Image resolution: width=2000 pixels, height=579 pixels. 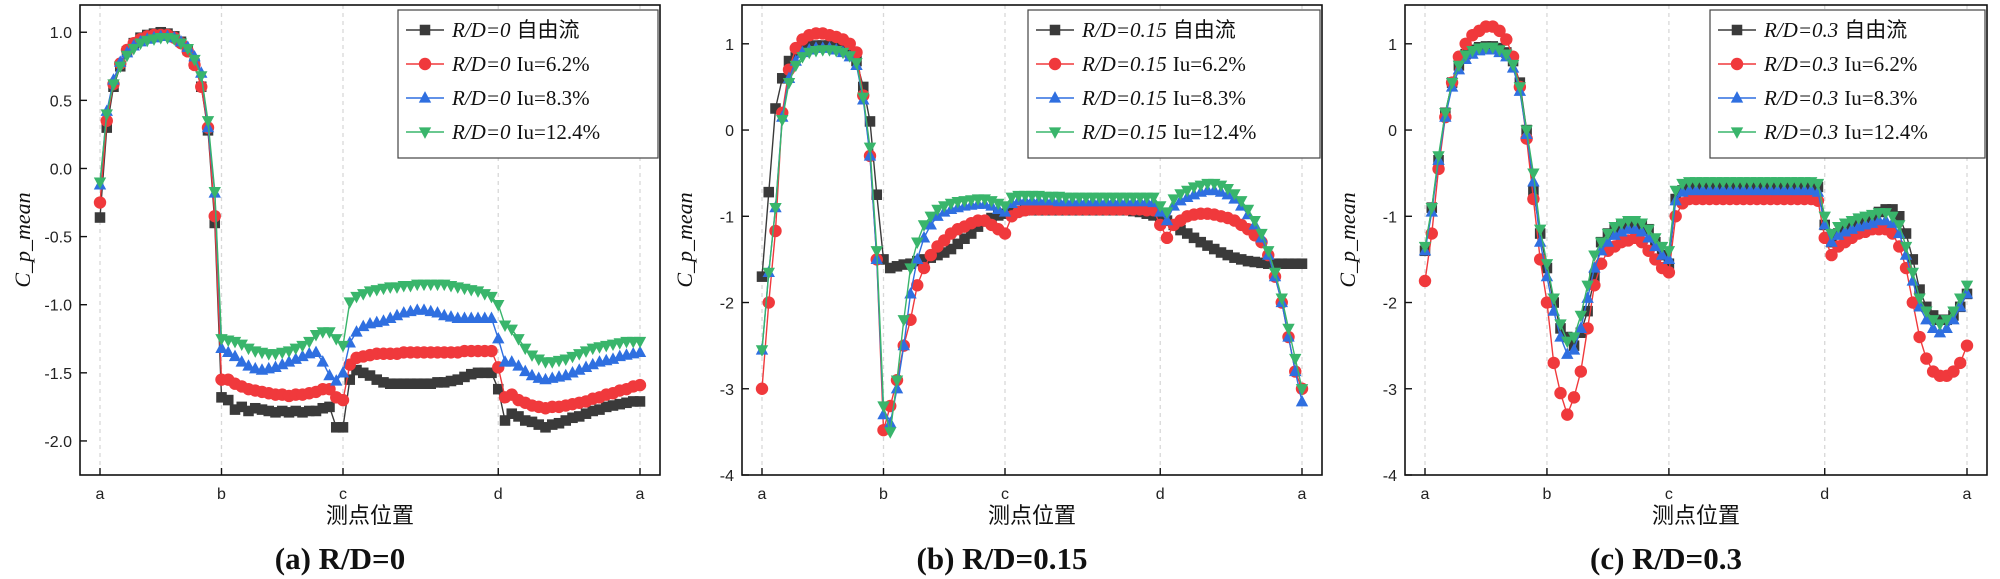 What do you see at coordinates (559, 132) in the screenshot?
I see `legend-cond: Iu=12.4%` at bounding box center [559, 132].